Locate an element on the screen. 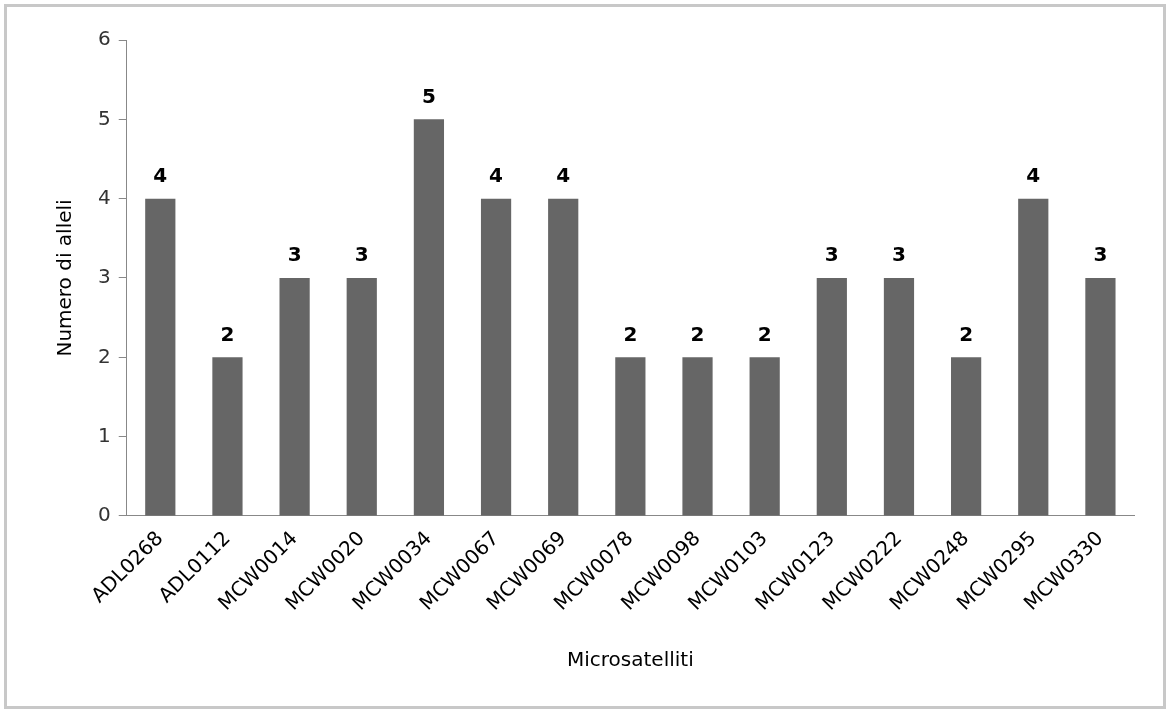  y-tick-label: 0 is located at coordinates (104, 514).